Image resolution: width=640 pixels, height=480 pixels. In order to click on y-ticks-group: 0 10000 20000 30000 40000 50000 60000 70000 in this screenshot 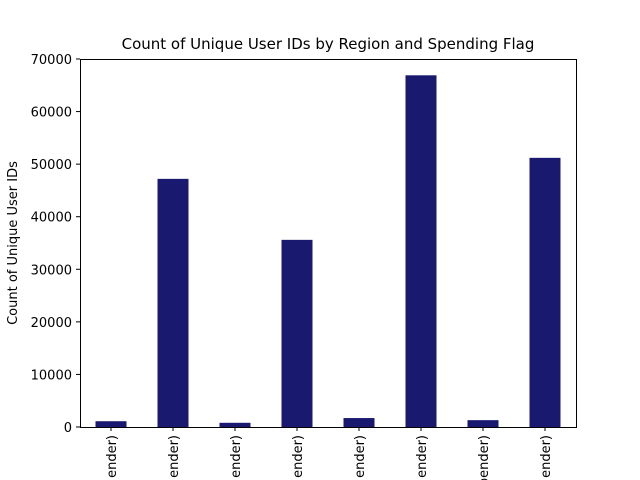, I will do `click(55, 244)`.